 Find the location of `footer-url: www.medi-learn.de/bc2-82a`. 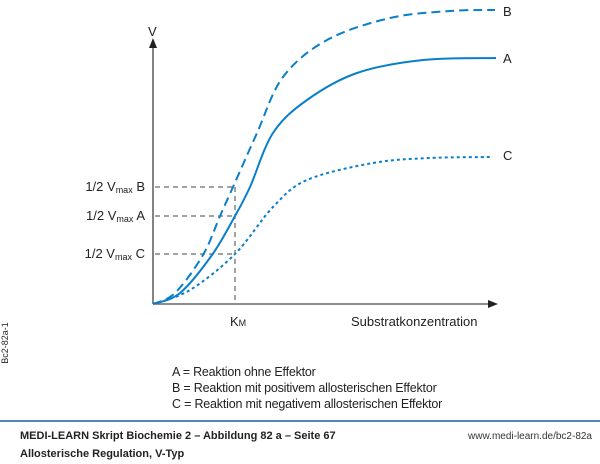

footer-url: www.medi-learn.de/bc2-82a is located at coordinates (530, 436).